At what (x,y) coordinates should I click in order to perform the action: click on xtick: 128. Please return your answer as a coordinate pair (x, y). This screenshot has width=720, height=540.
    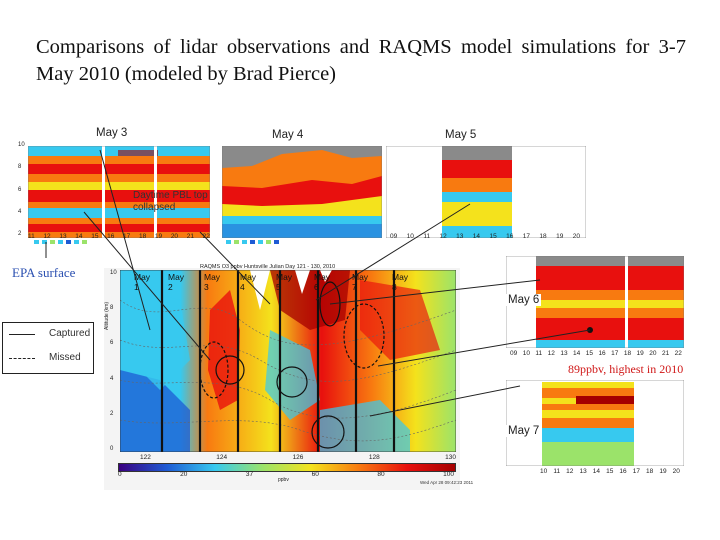
    Looking at the image, I should click on (374, 457).